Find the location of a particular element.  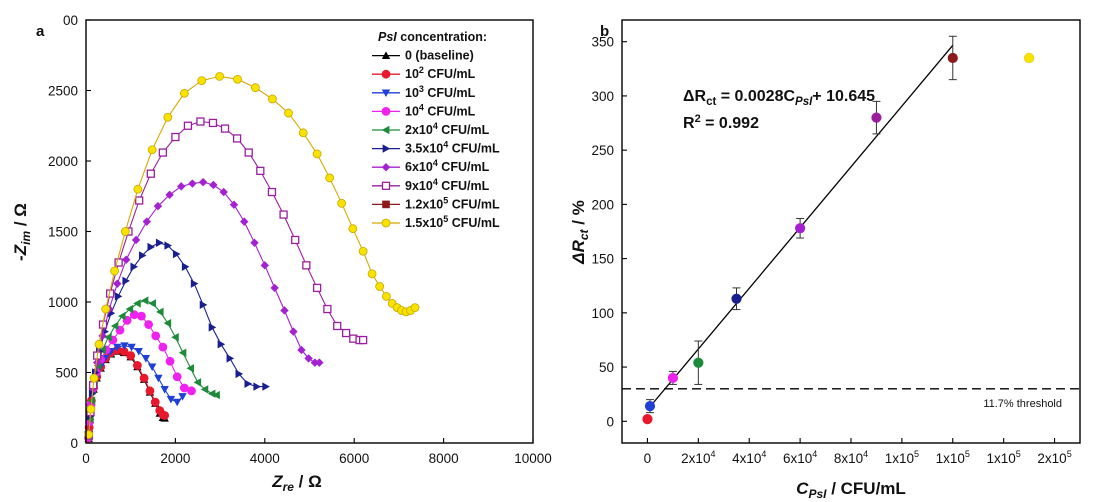

panel-a-x-tick-label: 10000 is located at coordinates (533, 458).